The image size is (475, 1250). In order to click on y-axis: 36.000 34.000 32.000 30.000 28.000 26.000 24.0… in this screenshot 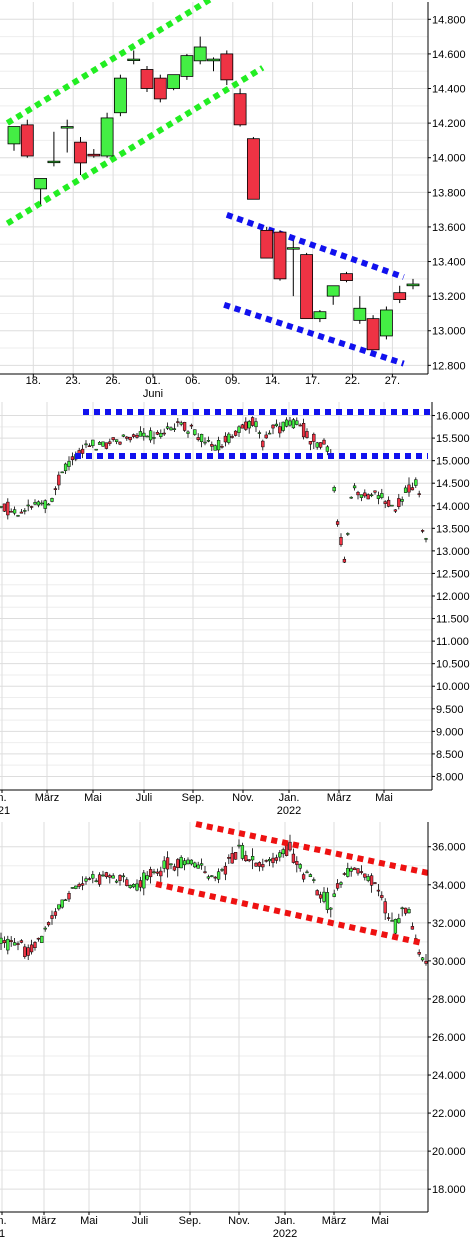, I will do `click(446, 1017)`.